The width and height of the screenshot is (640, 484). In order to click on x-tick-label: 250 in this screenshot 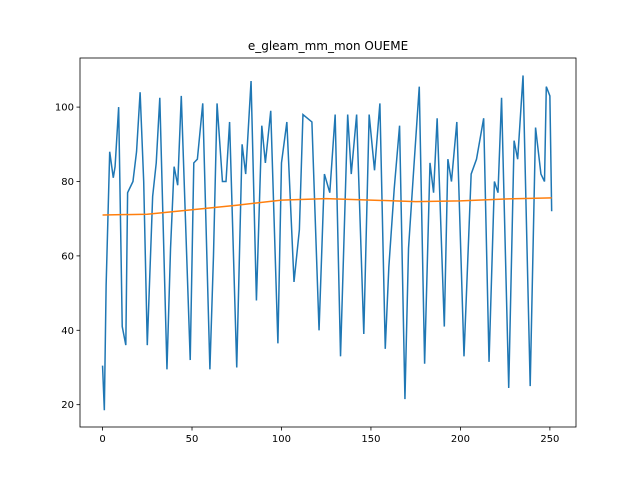, I will do `click(549, 439)`.